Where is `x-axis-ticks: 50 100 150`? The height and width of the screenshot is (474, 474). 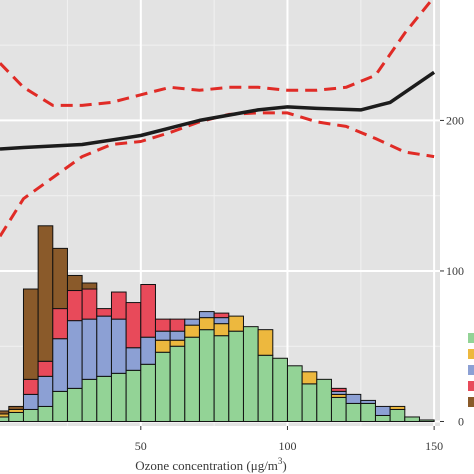
x-axis-ticks: 50 100 150 is located at coordinates (289, 439).